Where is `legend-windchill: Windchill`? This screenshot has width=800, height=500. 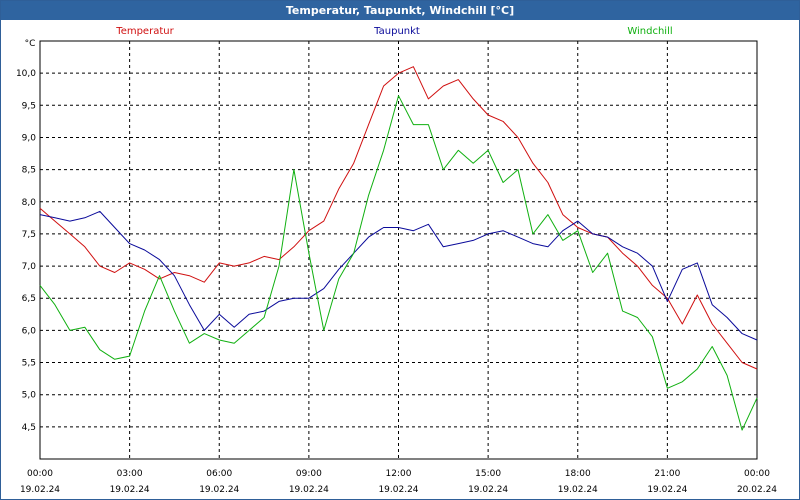
legend-windchill: Windchill is located at coordinates (649, 31).